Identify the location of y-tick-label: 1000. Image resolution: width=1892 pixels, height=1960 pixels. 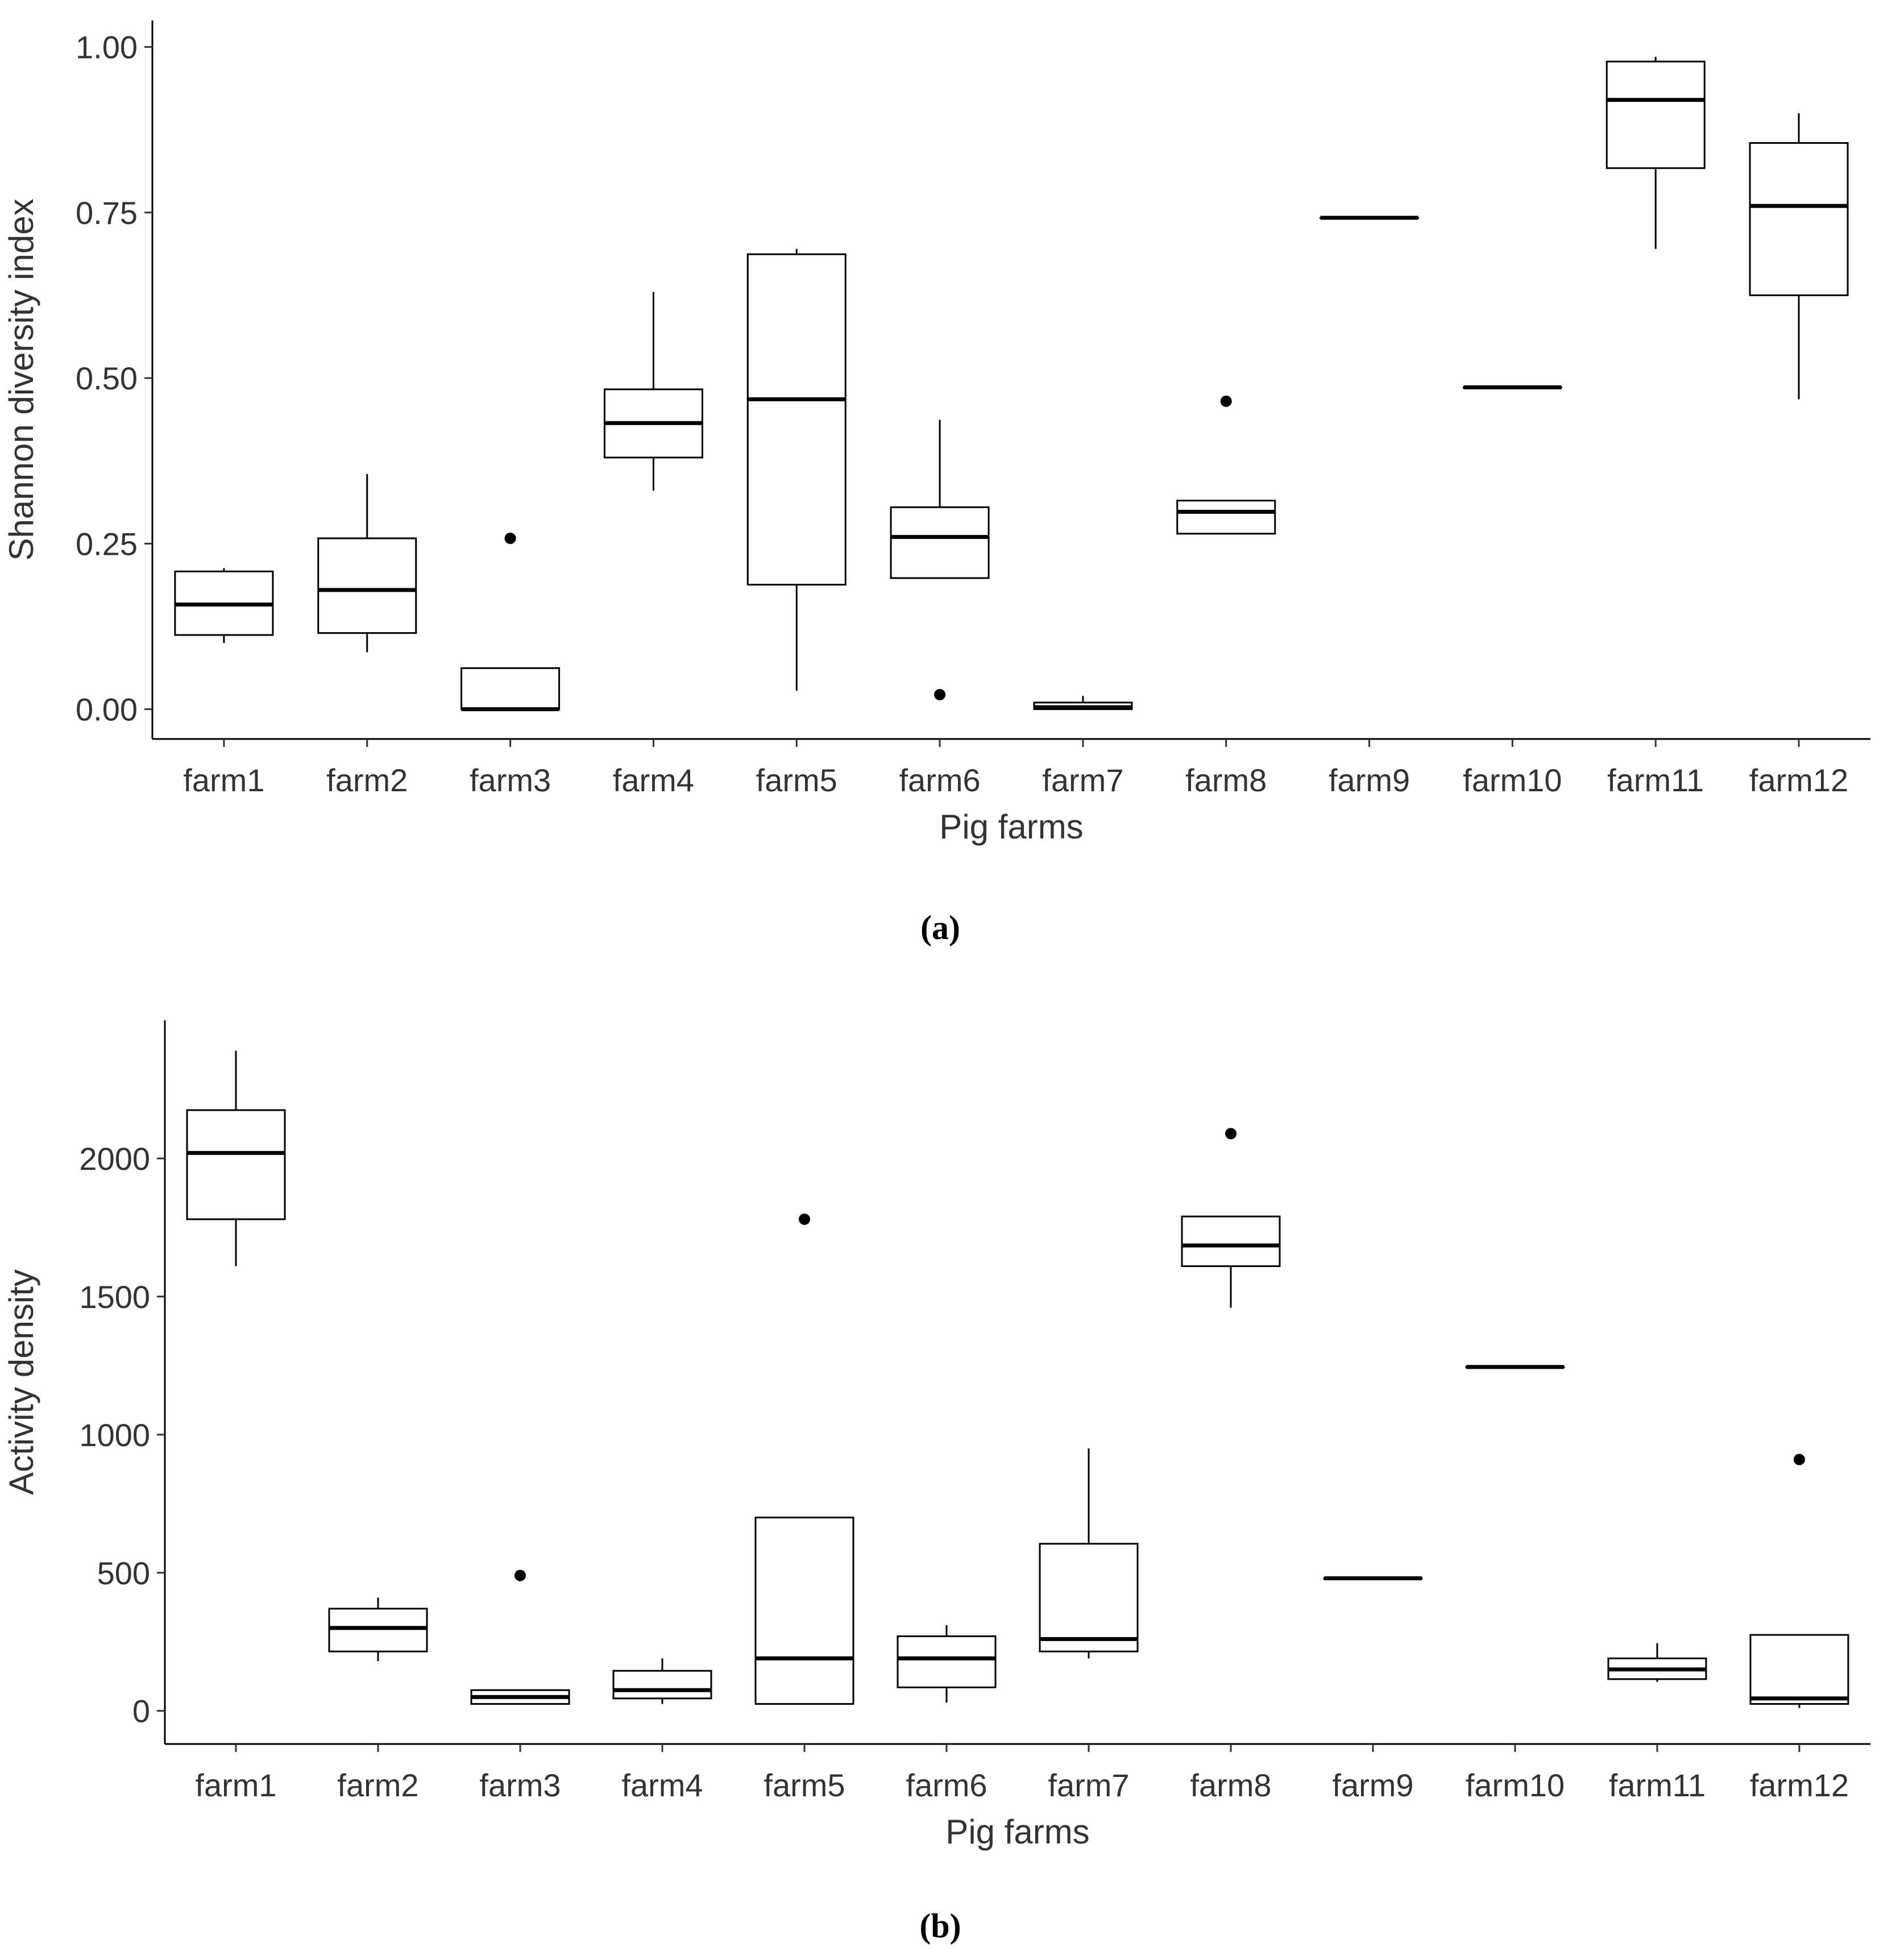
(114, 1435).